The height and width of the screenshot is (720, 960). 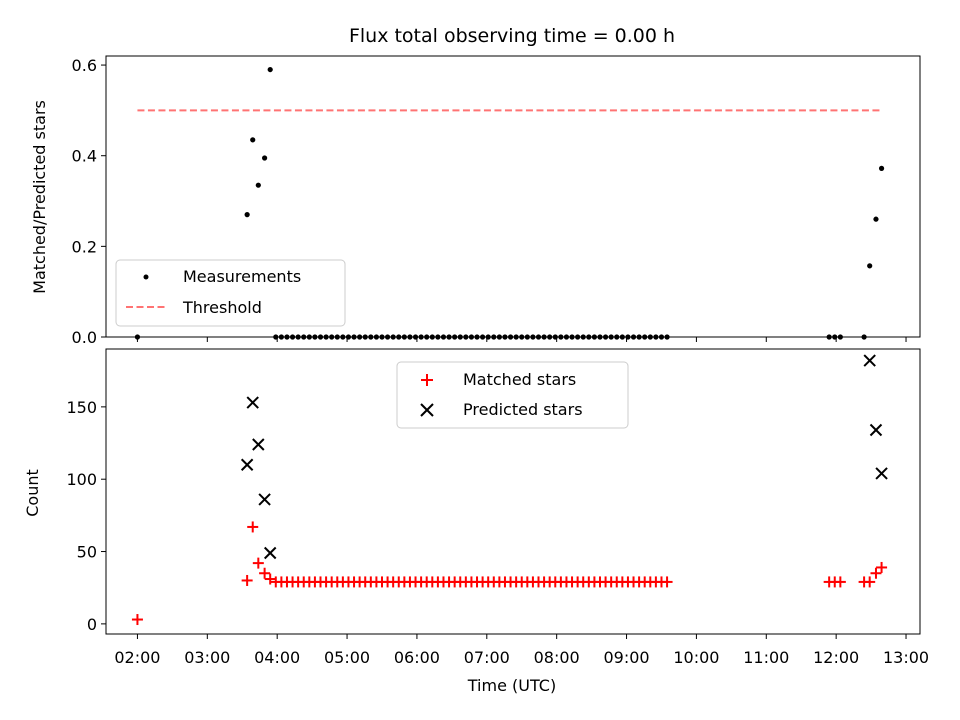 I want to click on bottom-x-tick-label: 05:00, so click(x=347, y=657).